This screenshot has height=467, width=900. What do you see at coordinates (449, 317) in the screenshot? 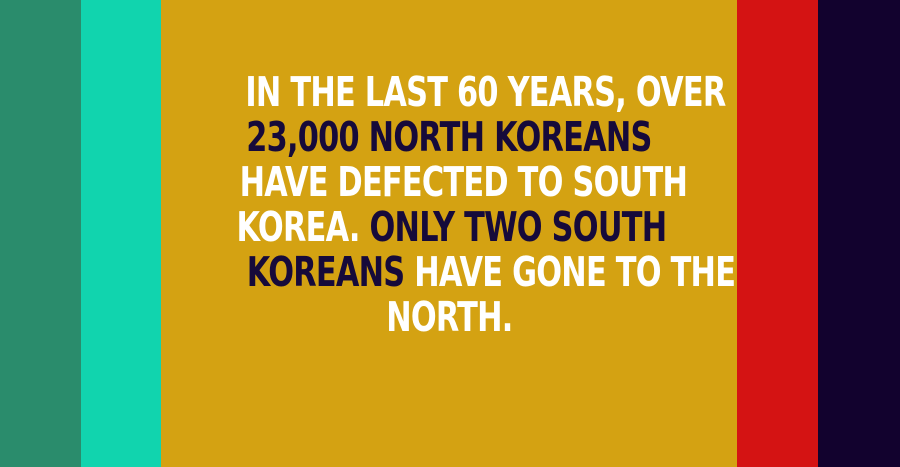
I see `fact-line-6: NORTH.` at bounding box center [449, 317].